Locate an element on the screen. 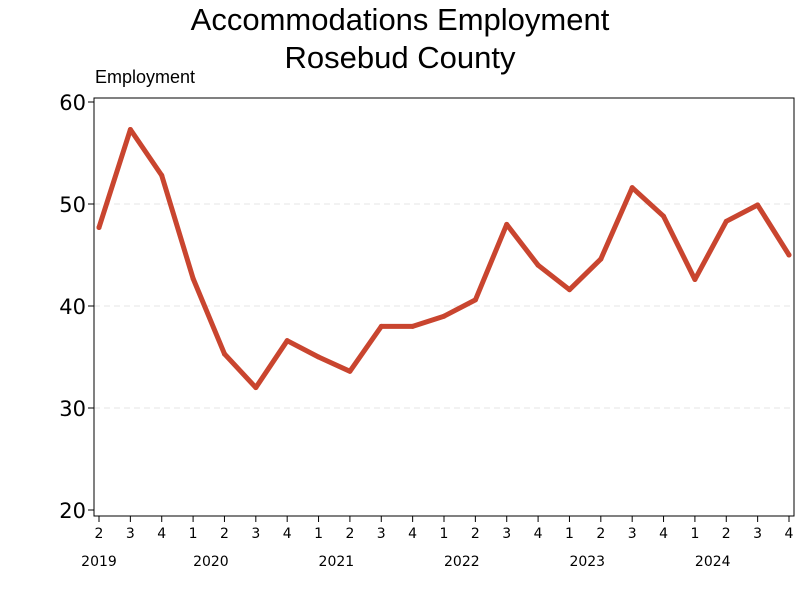 This screenshot has height=600, width=800. chart-title: Accommodations Employment is located at coordinates (400, 19).